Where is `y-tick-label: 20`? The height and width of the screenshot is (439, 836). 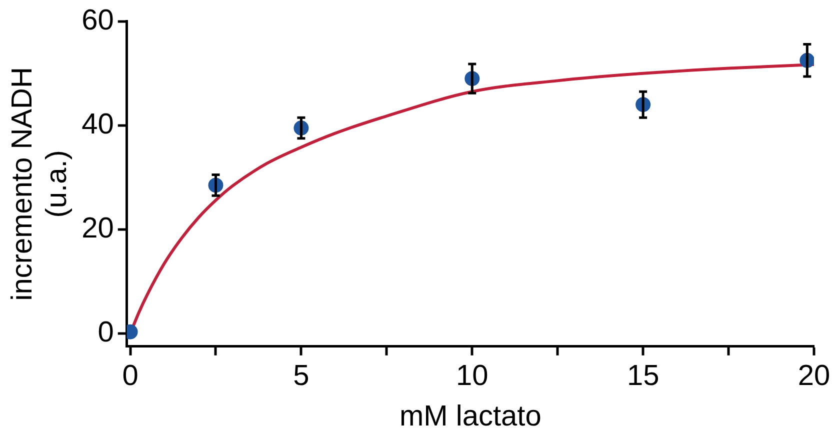
y-tick-label: 20 is located at coordinates (98, 228).